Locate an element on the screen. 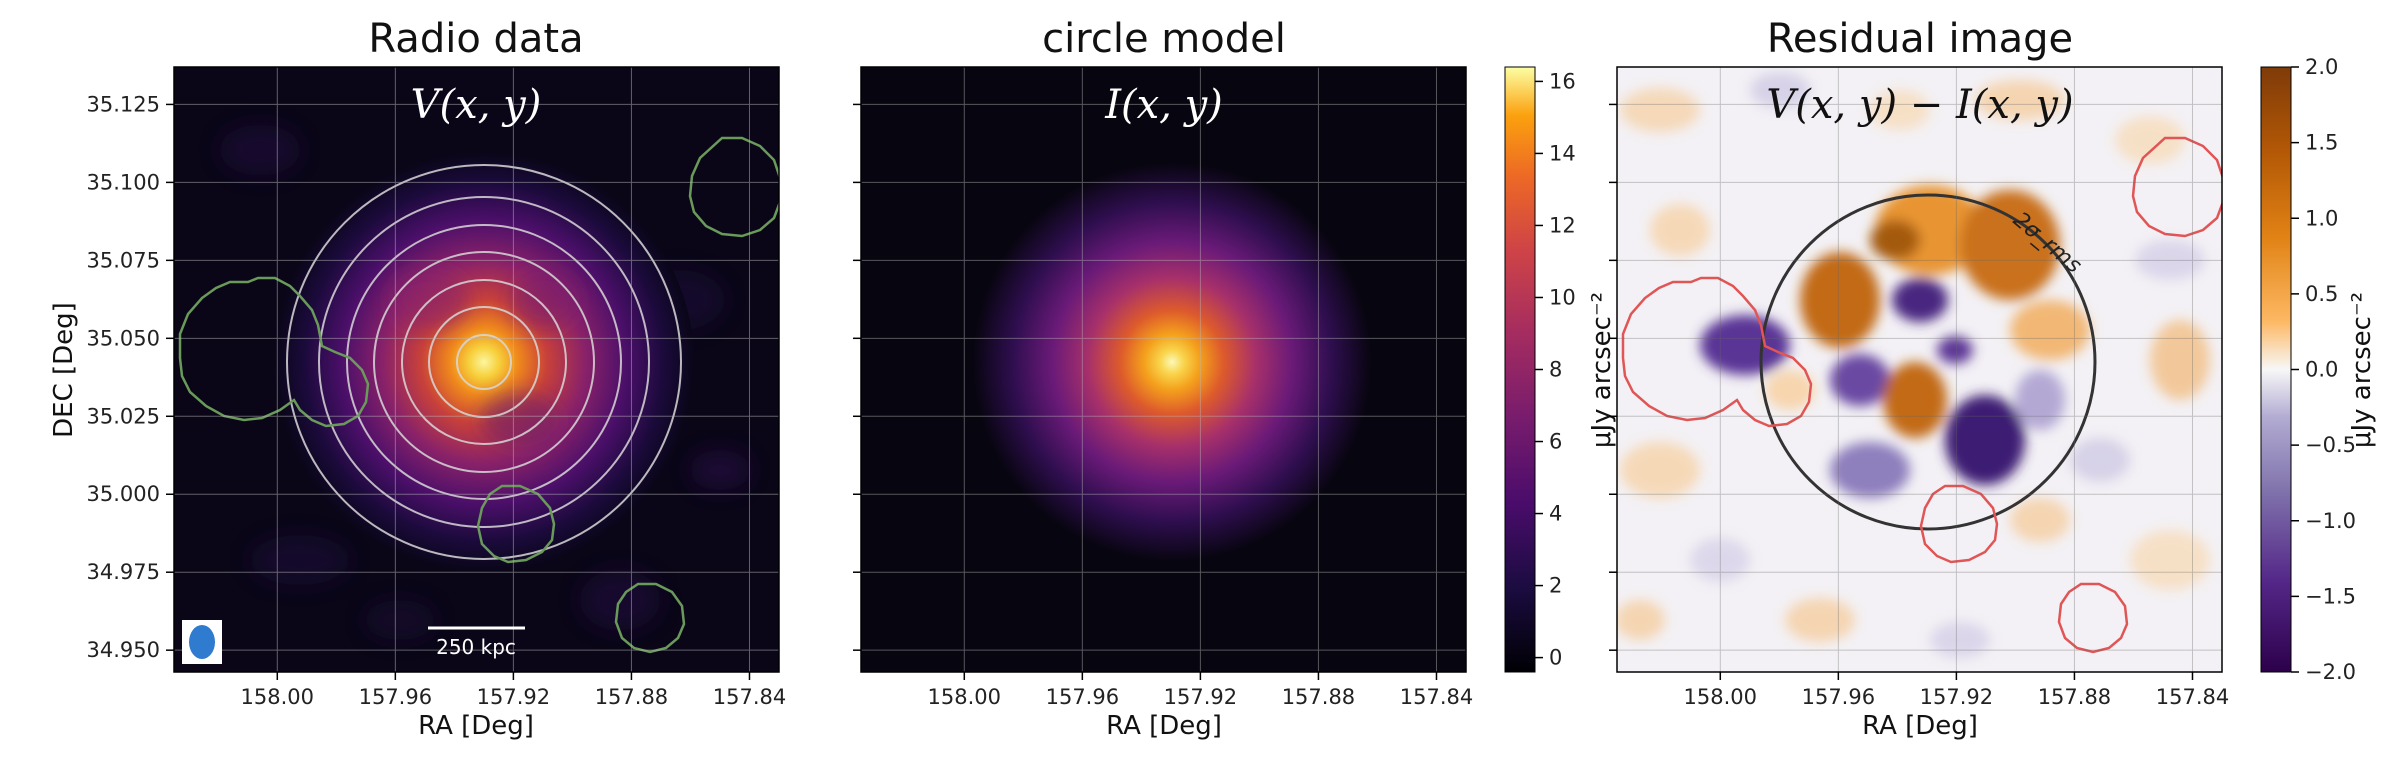  colorbar-tick-label: 2 is located at coordinates (1555, 586).